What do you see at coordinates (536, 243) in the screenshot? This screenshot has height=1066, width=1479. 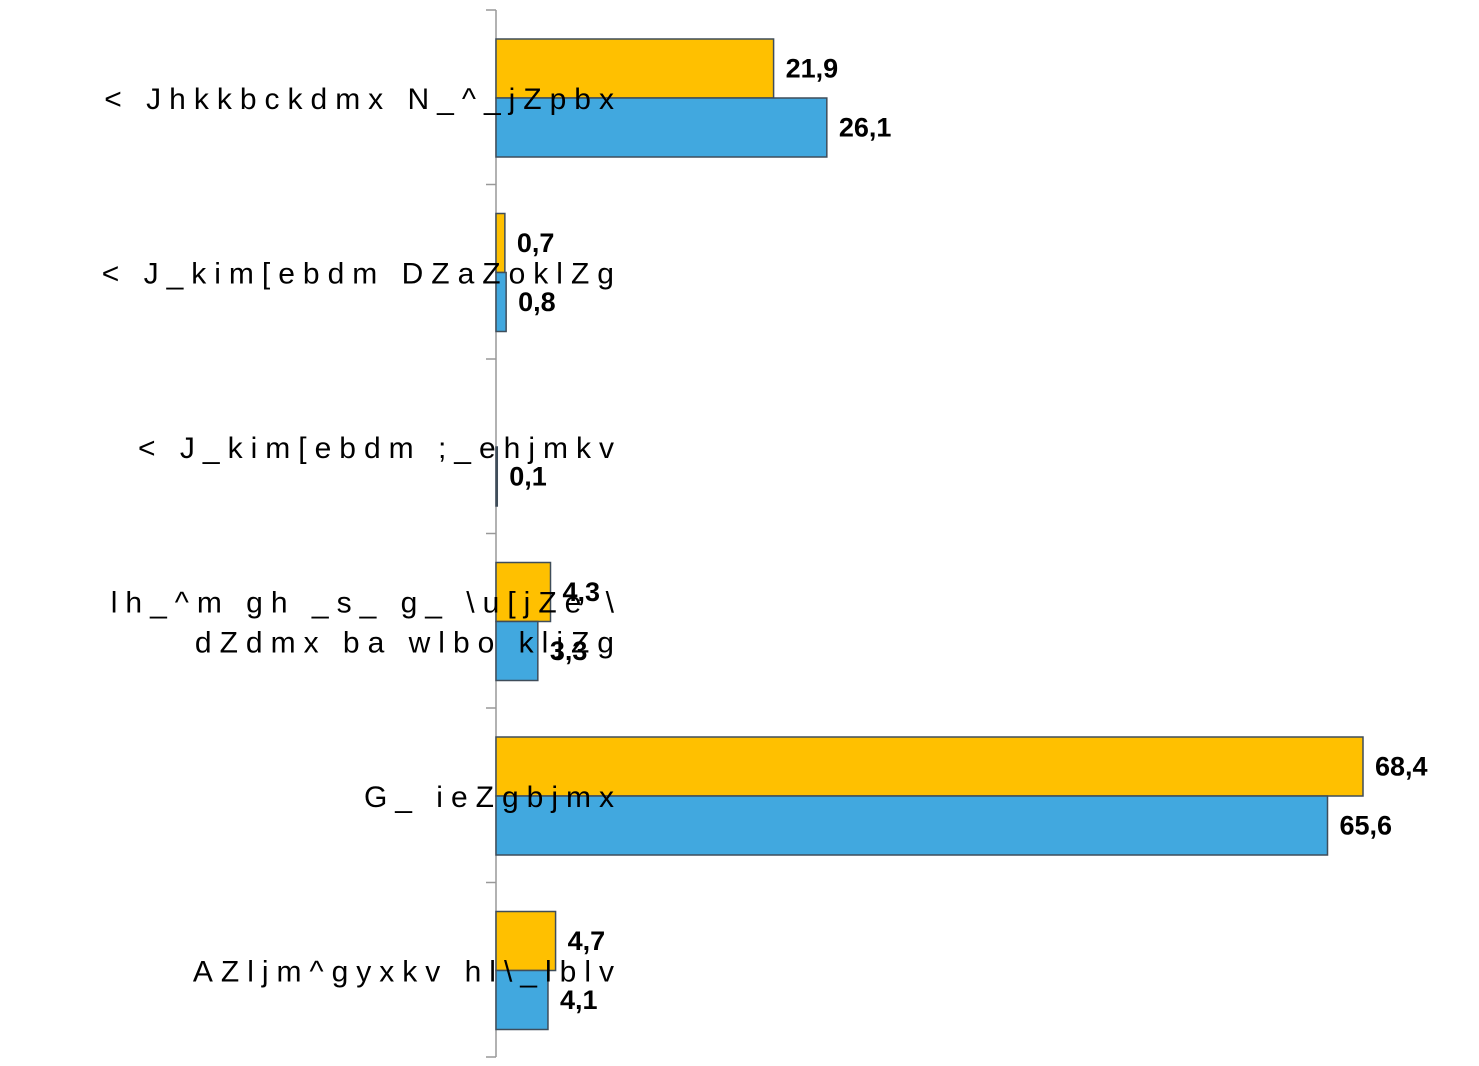 I see `data-label: 0,7` at bounding box center [536, 243].